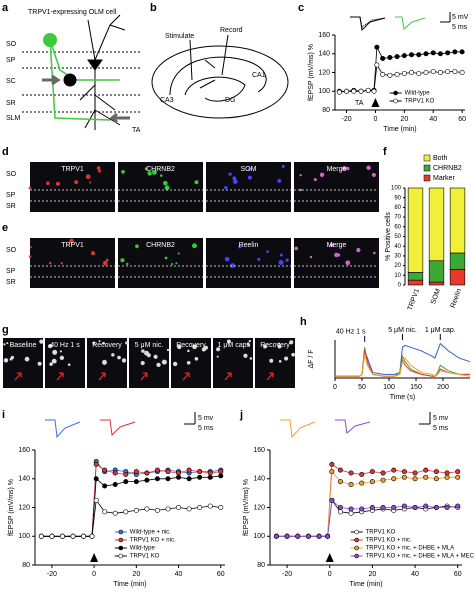 This screenshot has height=602, width=474. Describe the element at coordinates (11, 206) in the screenshot. I see `label: SR` at that location.